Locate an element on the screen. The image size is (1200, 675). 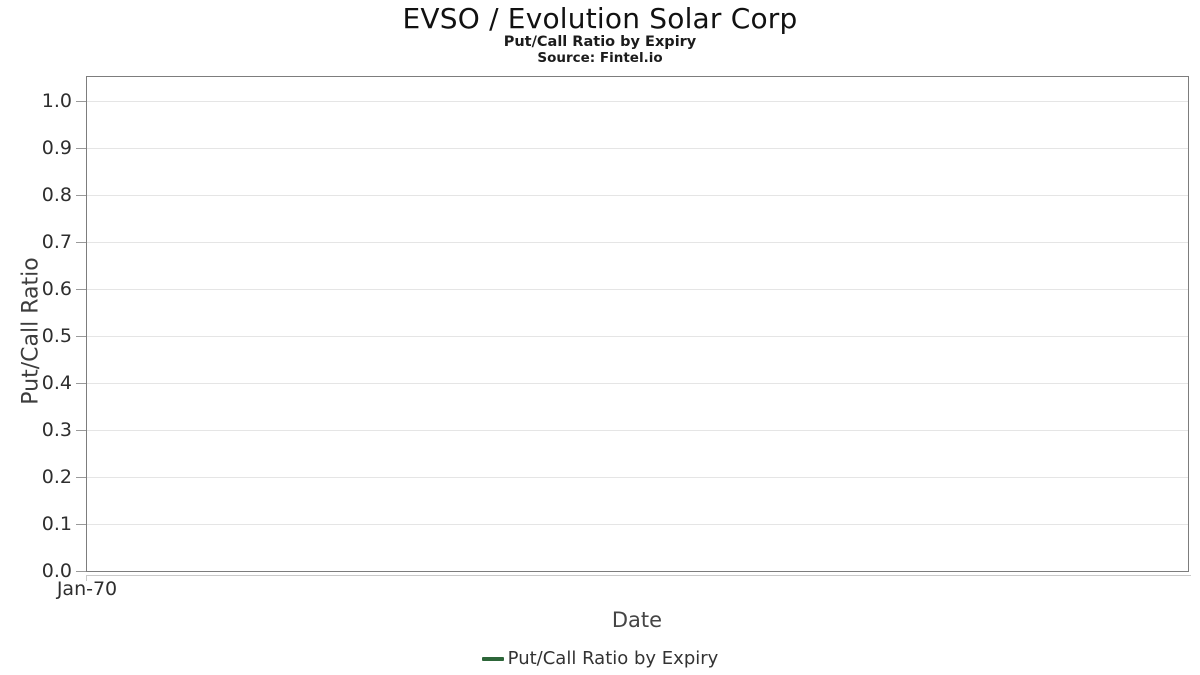
y-tick-label-0.0: 0.0 is located at coordinates (56, 571).